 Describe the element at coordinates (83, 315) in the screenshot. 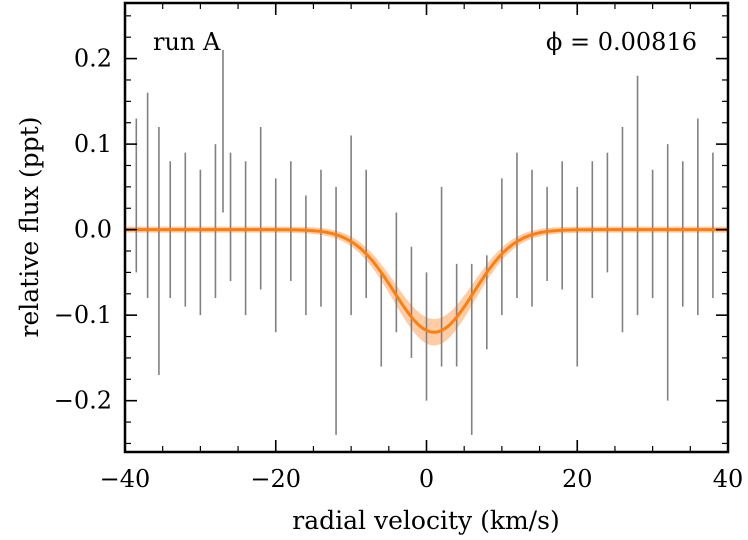

I see `y-tick-label: −0.1` at that location.